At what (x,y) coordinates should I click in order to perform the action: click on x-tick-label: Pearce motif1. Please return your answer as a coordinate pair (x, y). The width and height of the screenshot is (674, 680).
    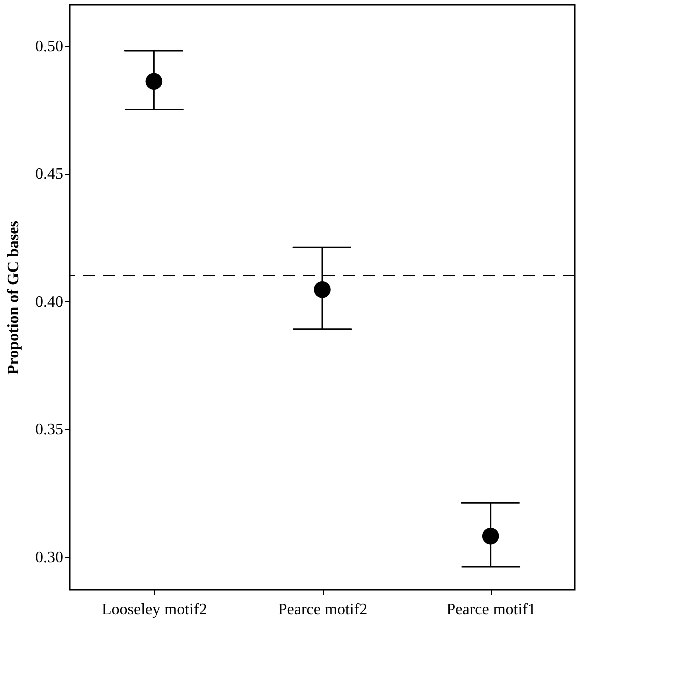
    Looking at the image, I should click on (491, 610).